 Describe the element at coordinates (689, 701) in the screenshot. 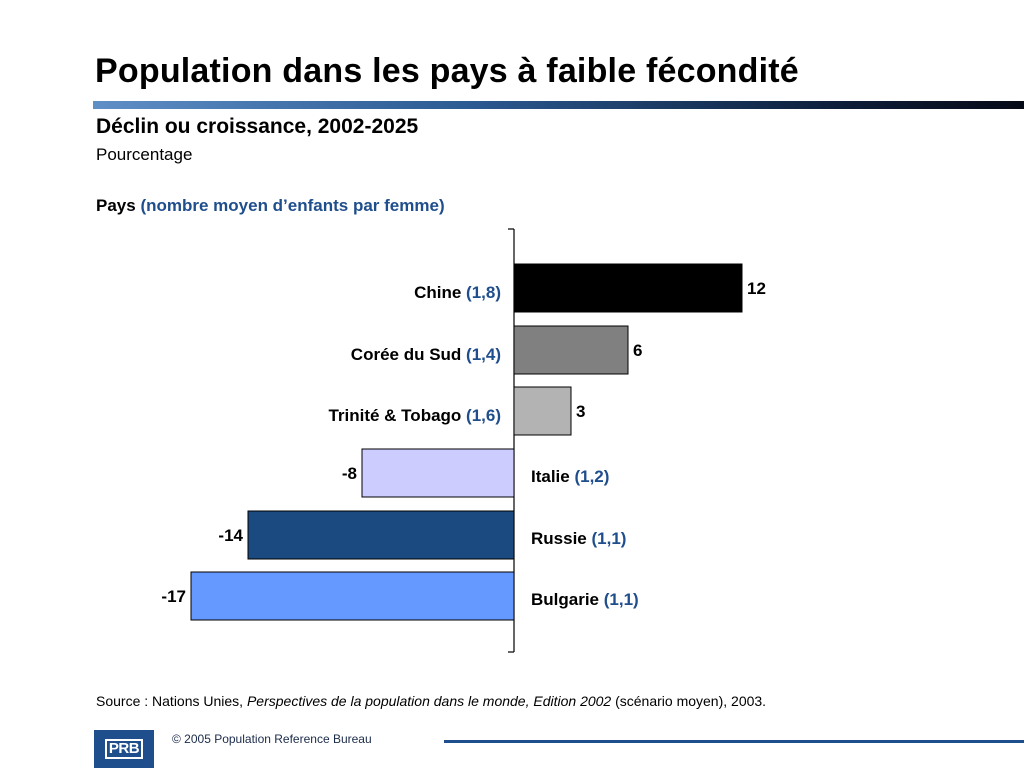

I see `source-suffix: (scénario moyen), 2003.` at that location.